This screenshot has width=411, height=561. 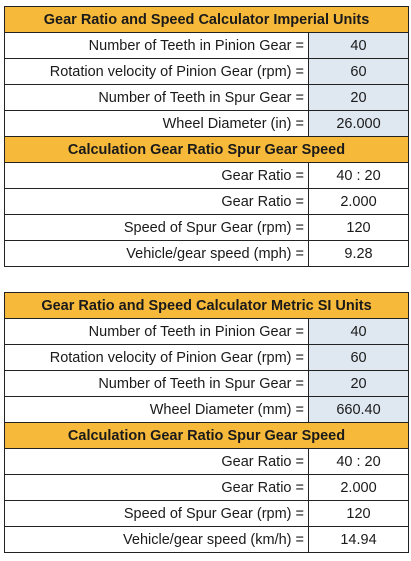 What do you see at coordinates (358, 409) in the screenshot?
I see `wheel-diameter-input: 660.40` at bounding box center [358, 409].